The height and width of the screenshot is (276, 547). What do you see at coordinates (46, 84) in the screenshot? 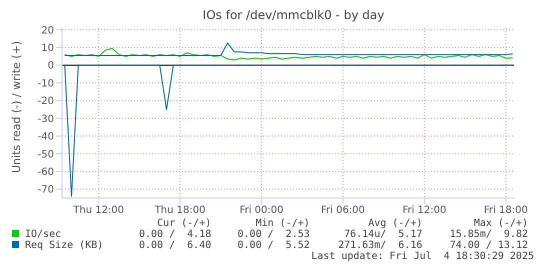
I see `y-tick-label: -10` at bounding box center [46, 84].